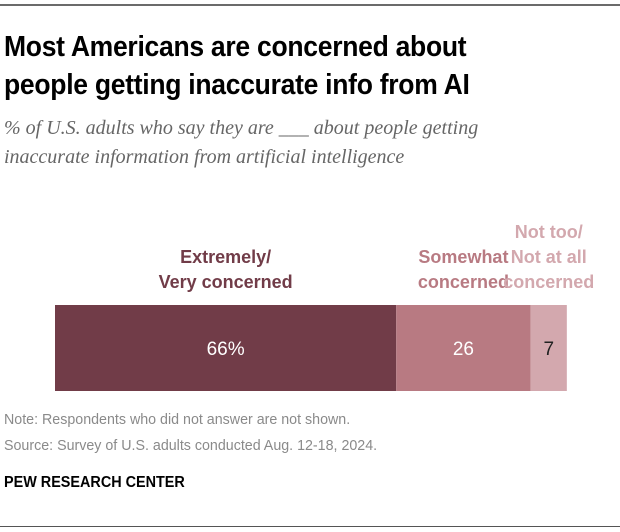 The image size is (620, 532). What do you see at coordinates (235, 47) in the screenshot?
I see `chart-title-line-1: Most Americans are concerned about` at bounding box center [235, 47].